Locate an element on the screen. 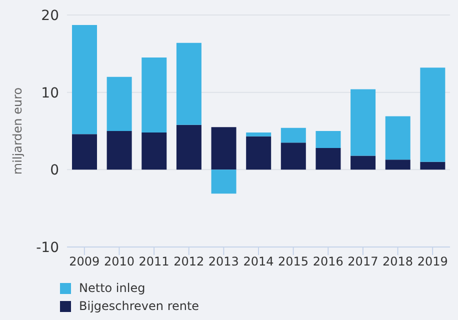 The width and height of the screenshot is (458, 320). x-tick-label: 2017 is located at coordinates (363, 261).